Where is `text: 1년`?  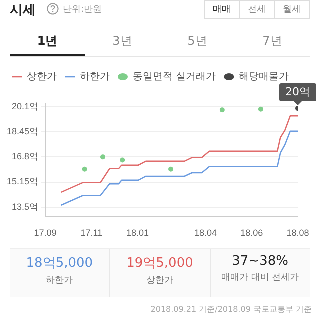
text: 1년 is located at coordinates (47, 42).